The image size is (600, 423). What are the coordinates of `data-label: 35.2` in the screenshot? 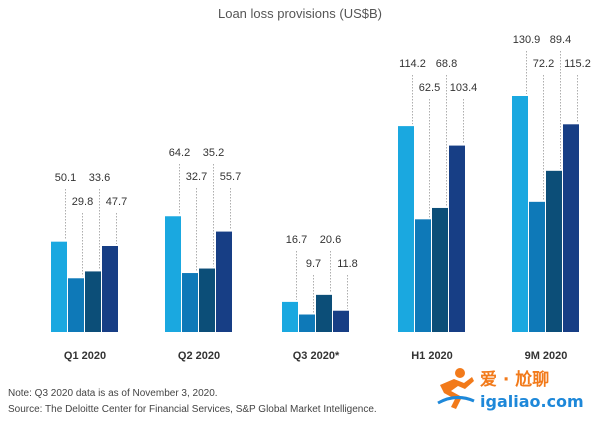 It's located at (213, 153).